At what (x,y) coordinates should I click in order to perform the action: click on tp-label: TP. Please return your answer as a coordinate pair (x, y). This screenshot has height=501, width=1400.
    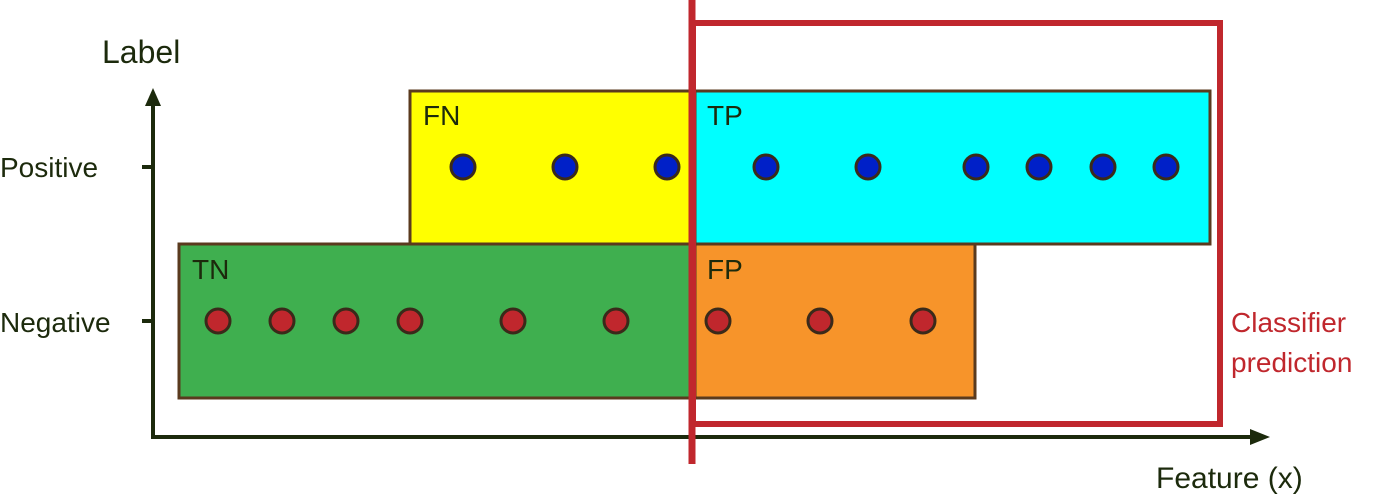
    Looking at the image, I should click on (725, 115).